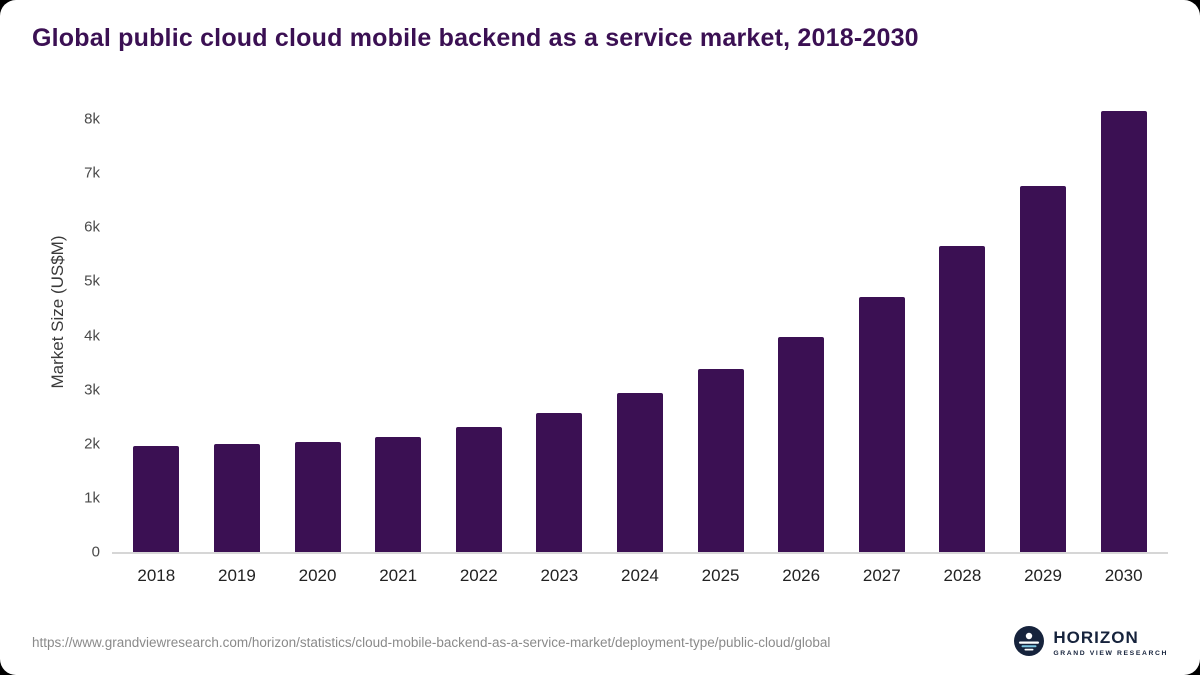 This screenshot has height=675, width=1200. I want to click on y-tick-label: 0, so click(95, 552).